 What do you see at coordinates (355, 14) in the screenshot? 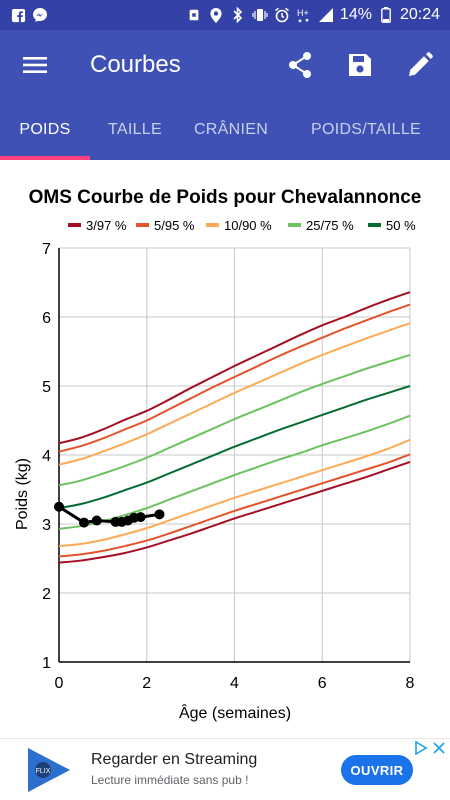
I see `battery-percentage: 14%` at bounding box center [355, 14].